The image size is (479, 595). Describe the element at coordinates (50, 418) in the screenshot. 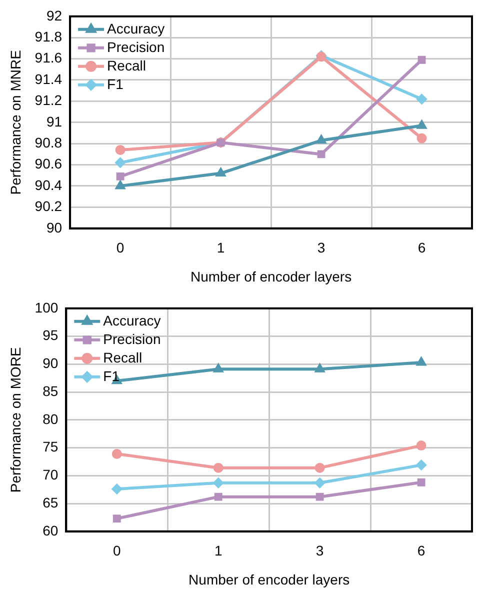

I see `y-tick-label: 80` at that location.